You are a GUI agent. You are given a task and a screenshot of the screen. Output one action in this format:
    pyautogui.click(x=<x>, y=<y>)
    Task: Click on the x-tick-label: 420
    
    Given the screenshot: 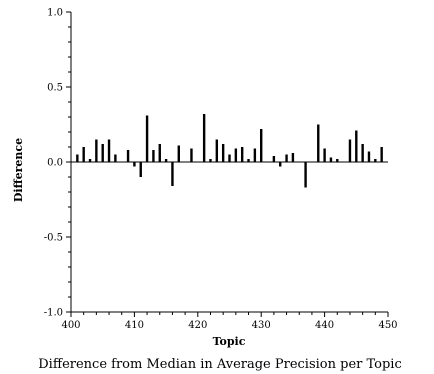 What is the action you would take?
    pyautogui.click(x=197, y=325)
    